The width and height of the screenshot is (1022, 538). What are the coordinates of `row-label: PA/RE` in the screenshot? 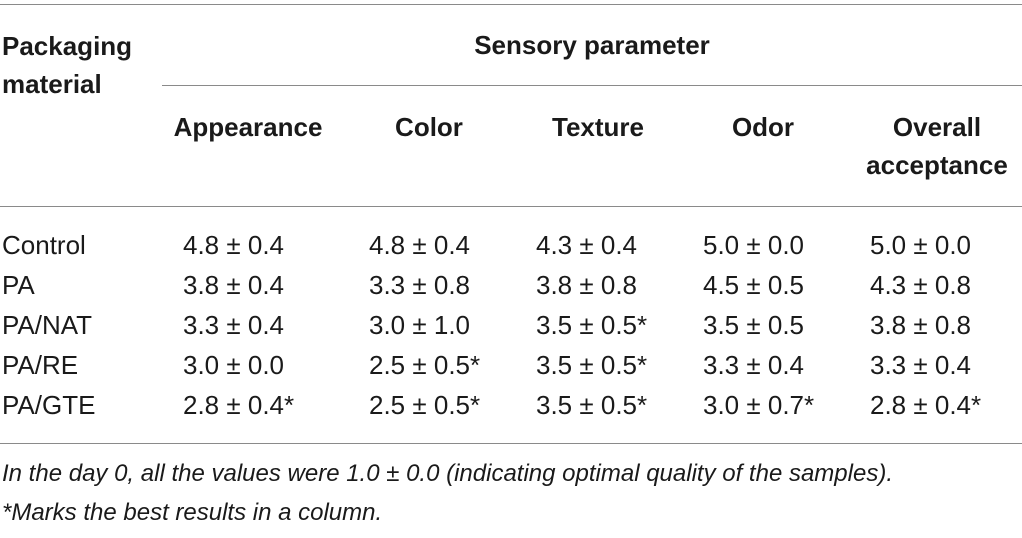 It's located at (40, 365).